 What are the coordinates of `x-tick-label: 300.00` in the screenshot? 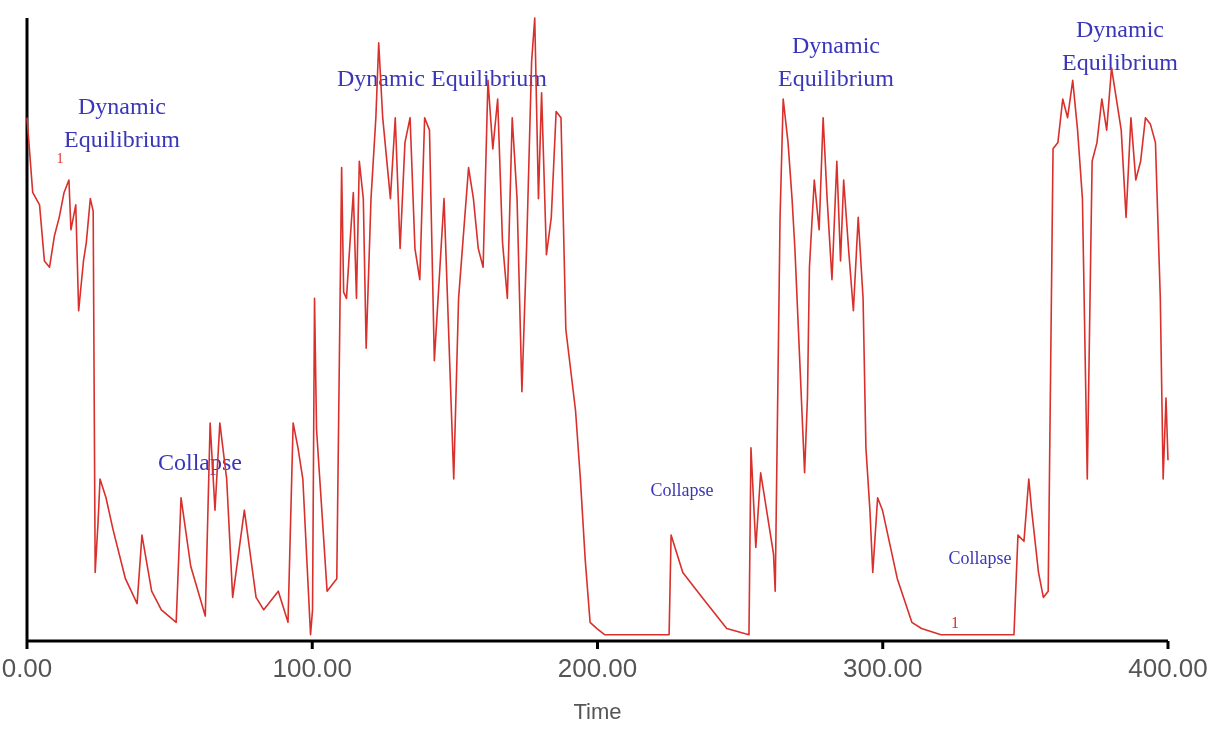 It's located at (882, 668).